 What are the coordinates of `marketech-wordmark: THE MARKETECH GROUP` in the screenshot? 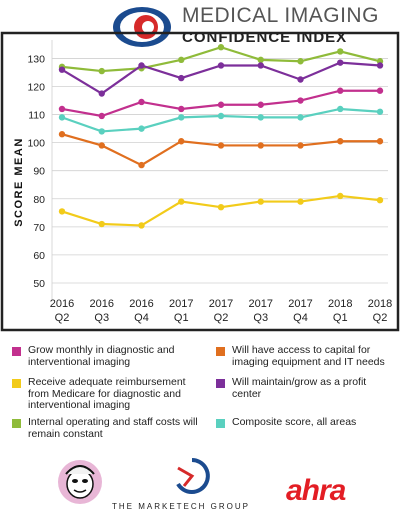 It's located at (181, 506).